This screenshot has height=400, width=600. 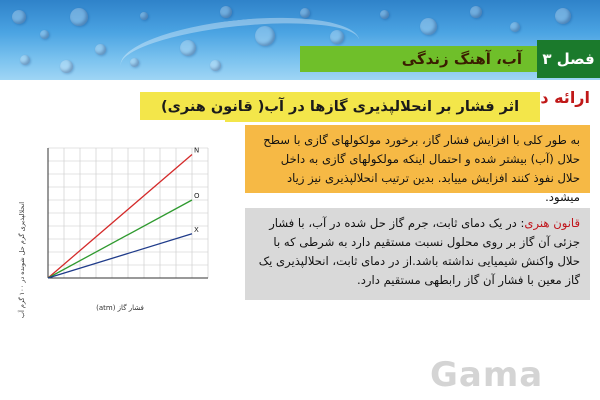 I want to click on henry-law-term: قانون هنری, so click(x=552, y=223).